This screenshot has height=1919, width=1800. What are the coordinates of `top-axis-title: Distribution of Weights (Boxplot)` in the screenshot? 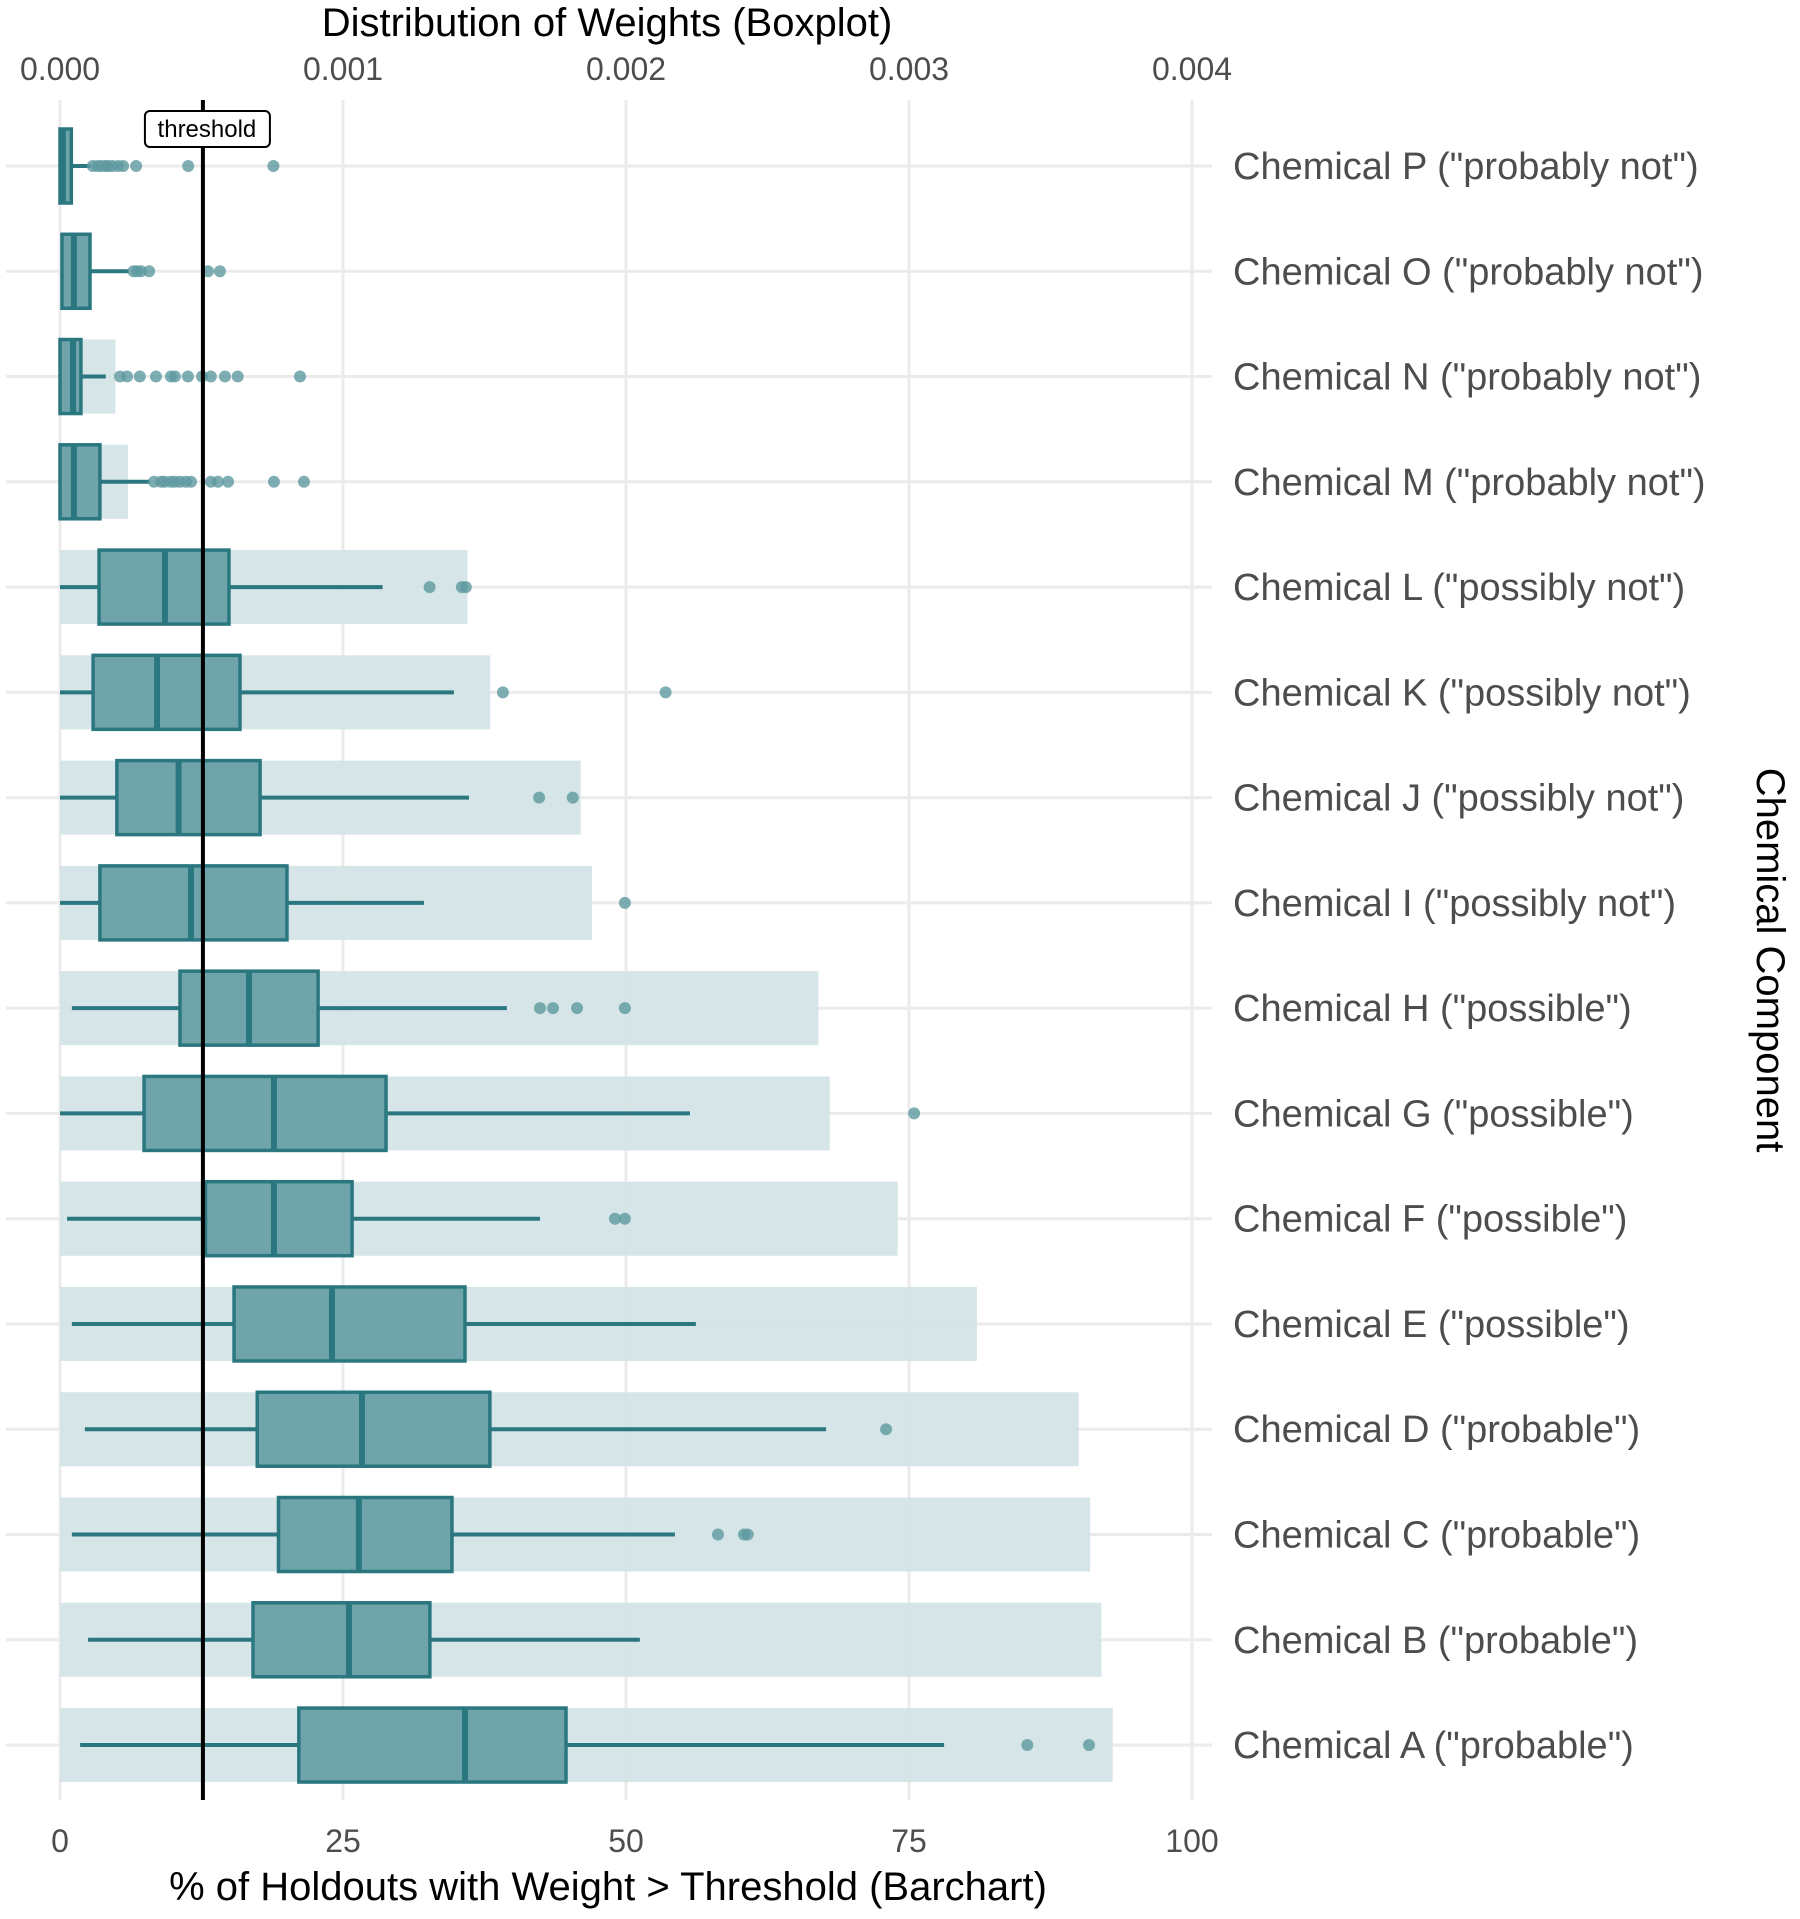 It's located at (607, 23).